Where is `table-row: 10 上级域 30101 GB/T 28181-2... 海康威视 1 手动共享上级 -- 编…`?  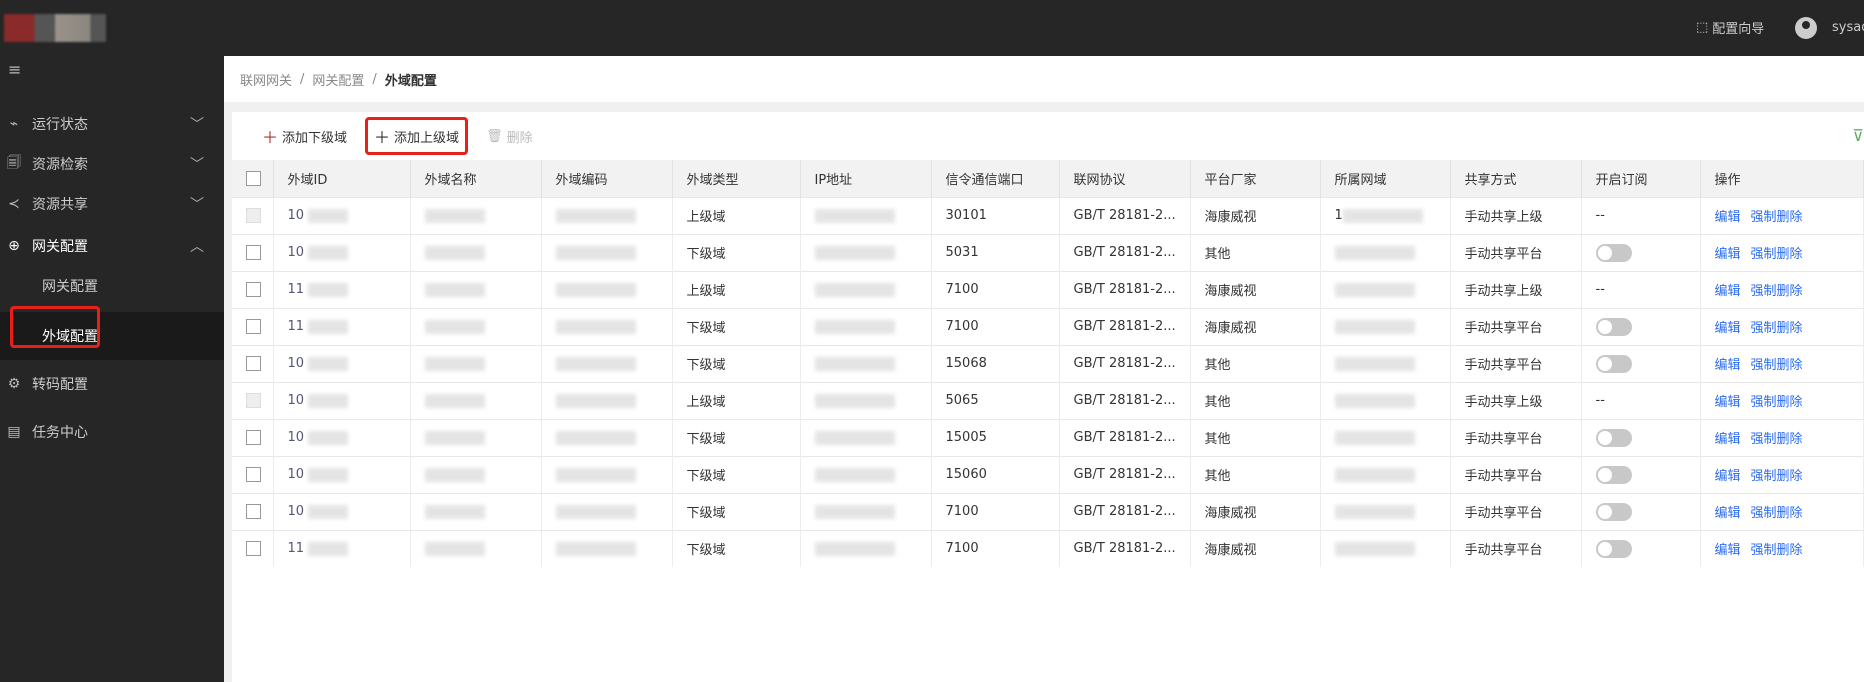
table-row: 10 上级域 30101 GB/T 28181-2... 海康威视 1 手动共享上级 -- 编… is located at coordinates (1048, 215).